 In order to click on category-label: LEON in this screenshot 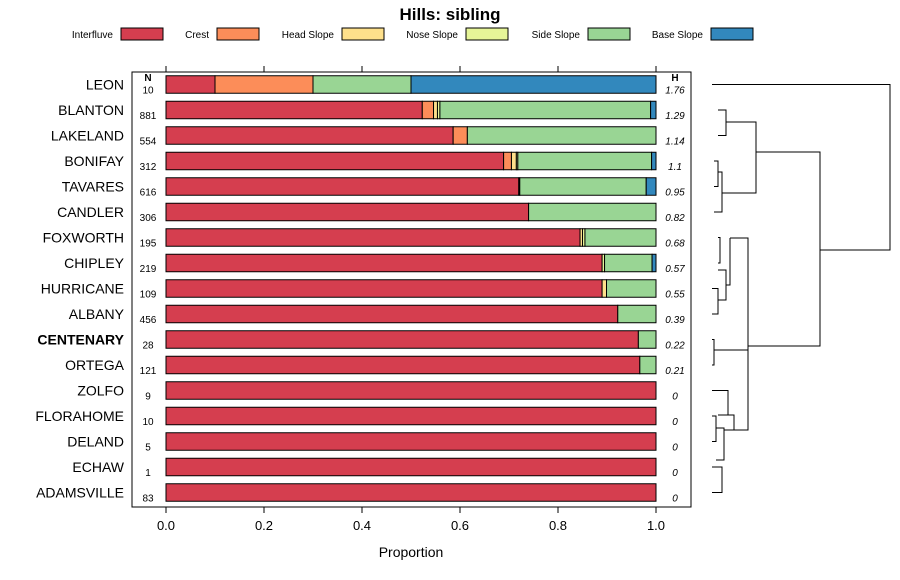, I will do `click(105, 85)`.